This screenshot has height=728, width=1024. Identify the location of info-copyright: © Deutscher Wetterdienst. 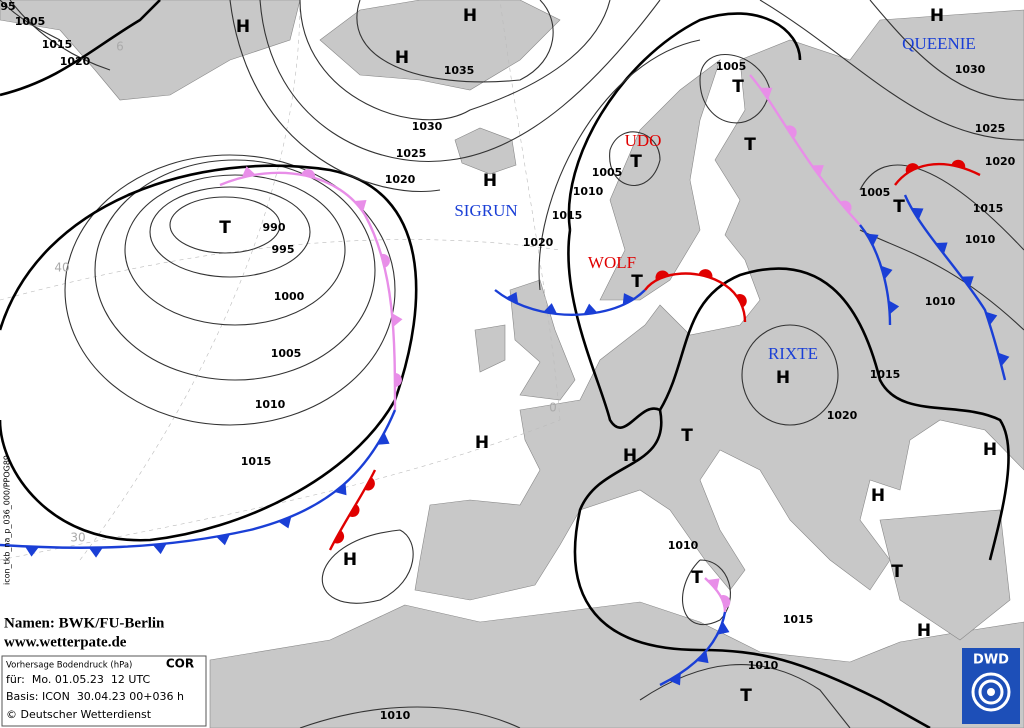
(79, 714).